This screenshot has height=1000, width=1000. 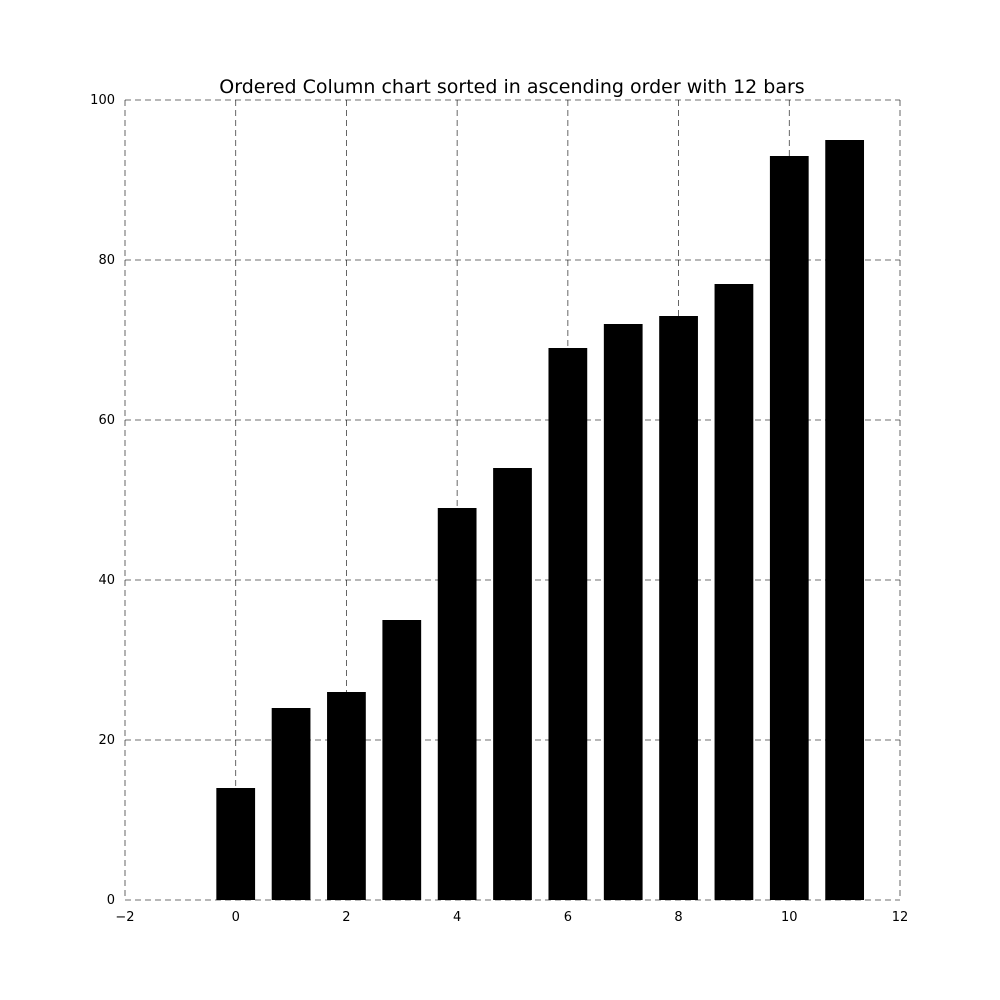 What do you see at coordinates (124, 917) in the screenshot?
I see `x-tick-label: −2` at bounding box center [124, 917].